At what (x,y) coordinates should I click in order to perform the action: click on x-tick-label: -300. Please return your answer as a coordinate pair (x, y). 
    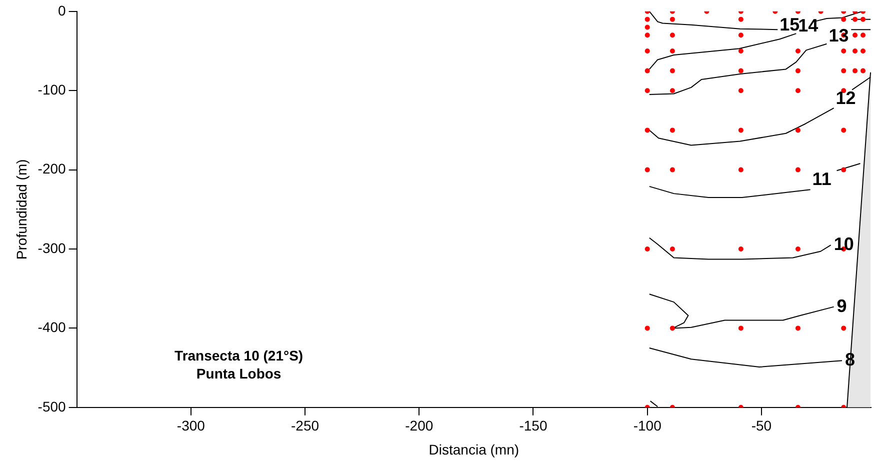
    Looking at the image, I should click on (191, 426).